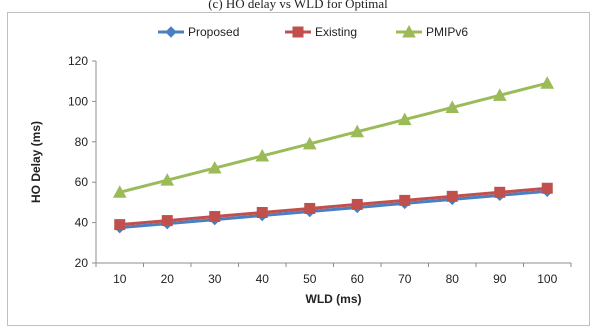 The width and height of the screenshot is (596, 329). Describe the element at coordinates (358, 279) in the screenshot. I see `x-tick-label: 60` at that location.